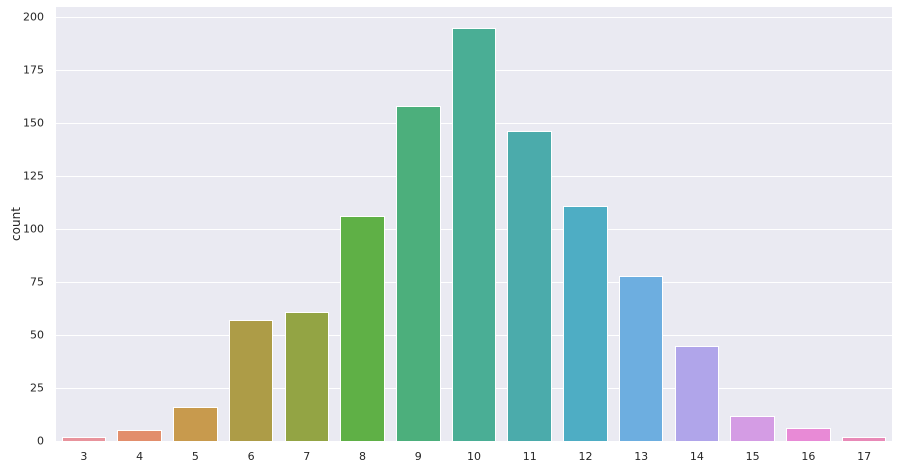 The width and height of the screenshot is (898, 468). I want to click on y-tick-label: 25, so click(37, 388).